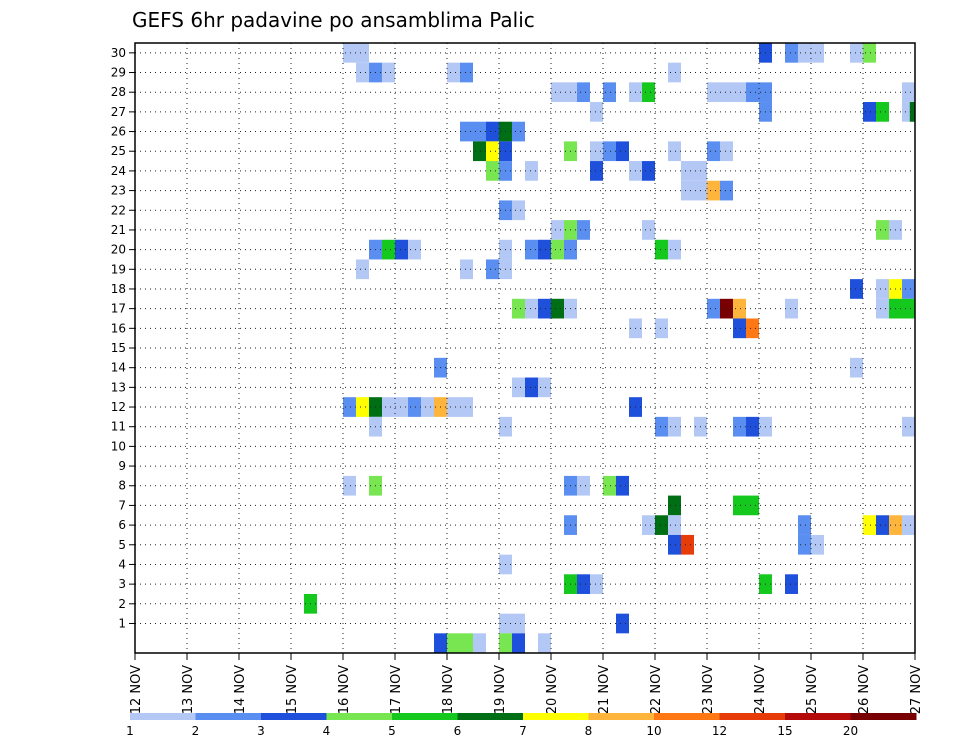 This screenshot has height=742, width=960. Describe the element at coordinates (118, 368) in the screenshot. I see `y-tick-label: 14` at that location.